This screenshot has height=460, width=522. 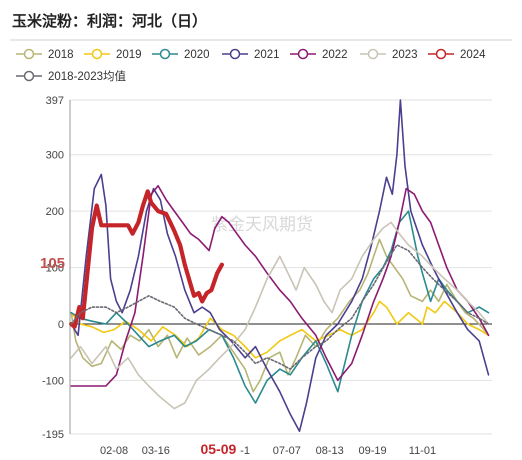 What do you see at coordinates (114, 451) in the screenshot?
I see `x-tick-label: 02-08` at bounding box center [114, 451].